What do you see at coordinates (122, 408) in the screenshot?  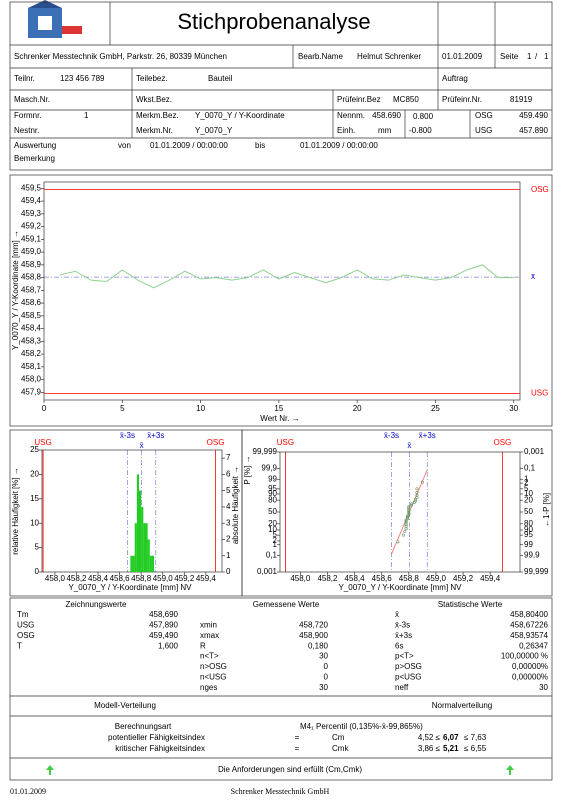 I see `x-tick-label: 5` at bounding box center [122, 408].